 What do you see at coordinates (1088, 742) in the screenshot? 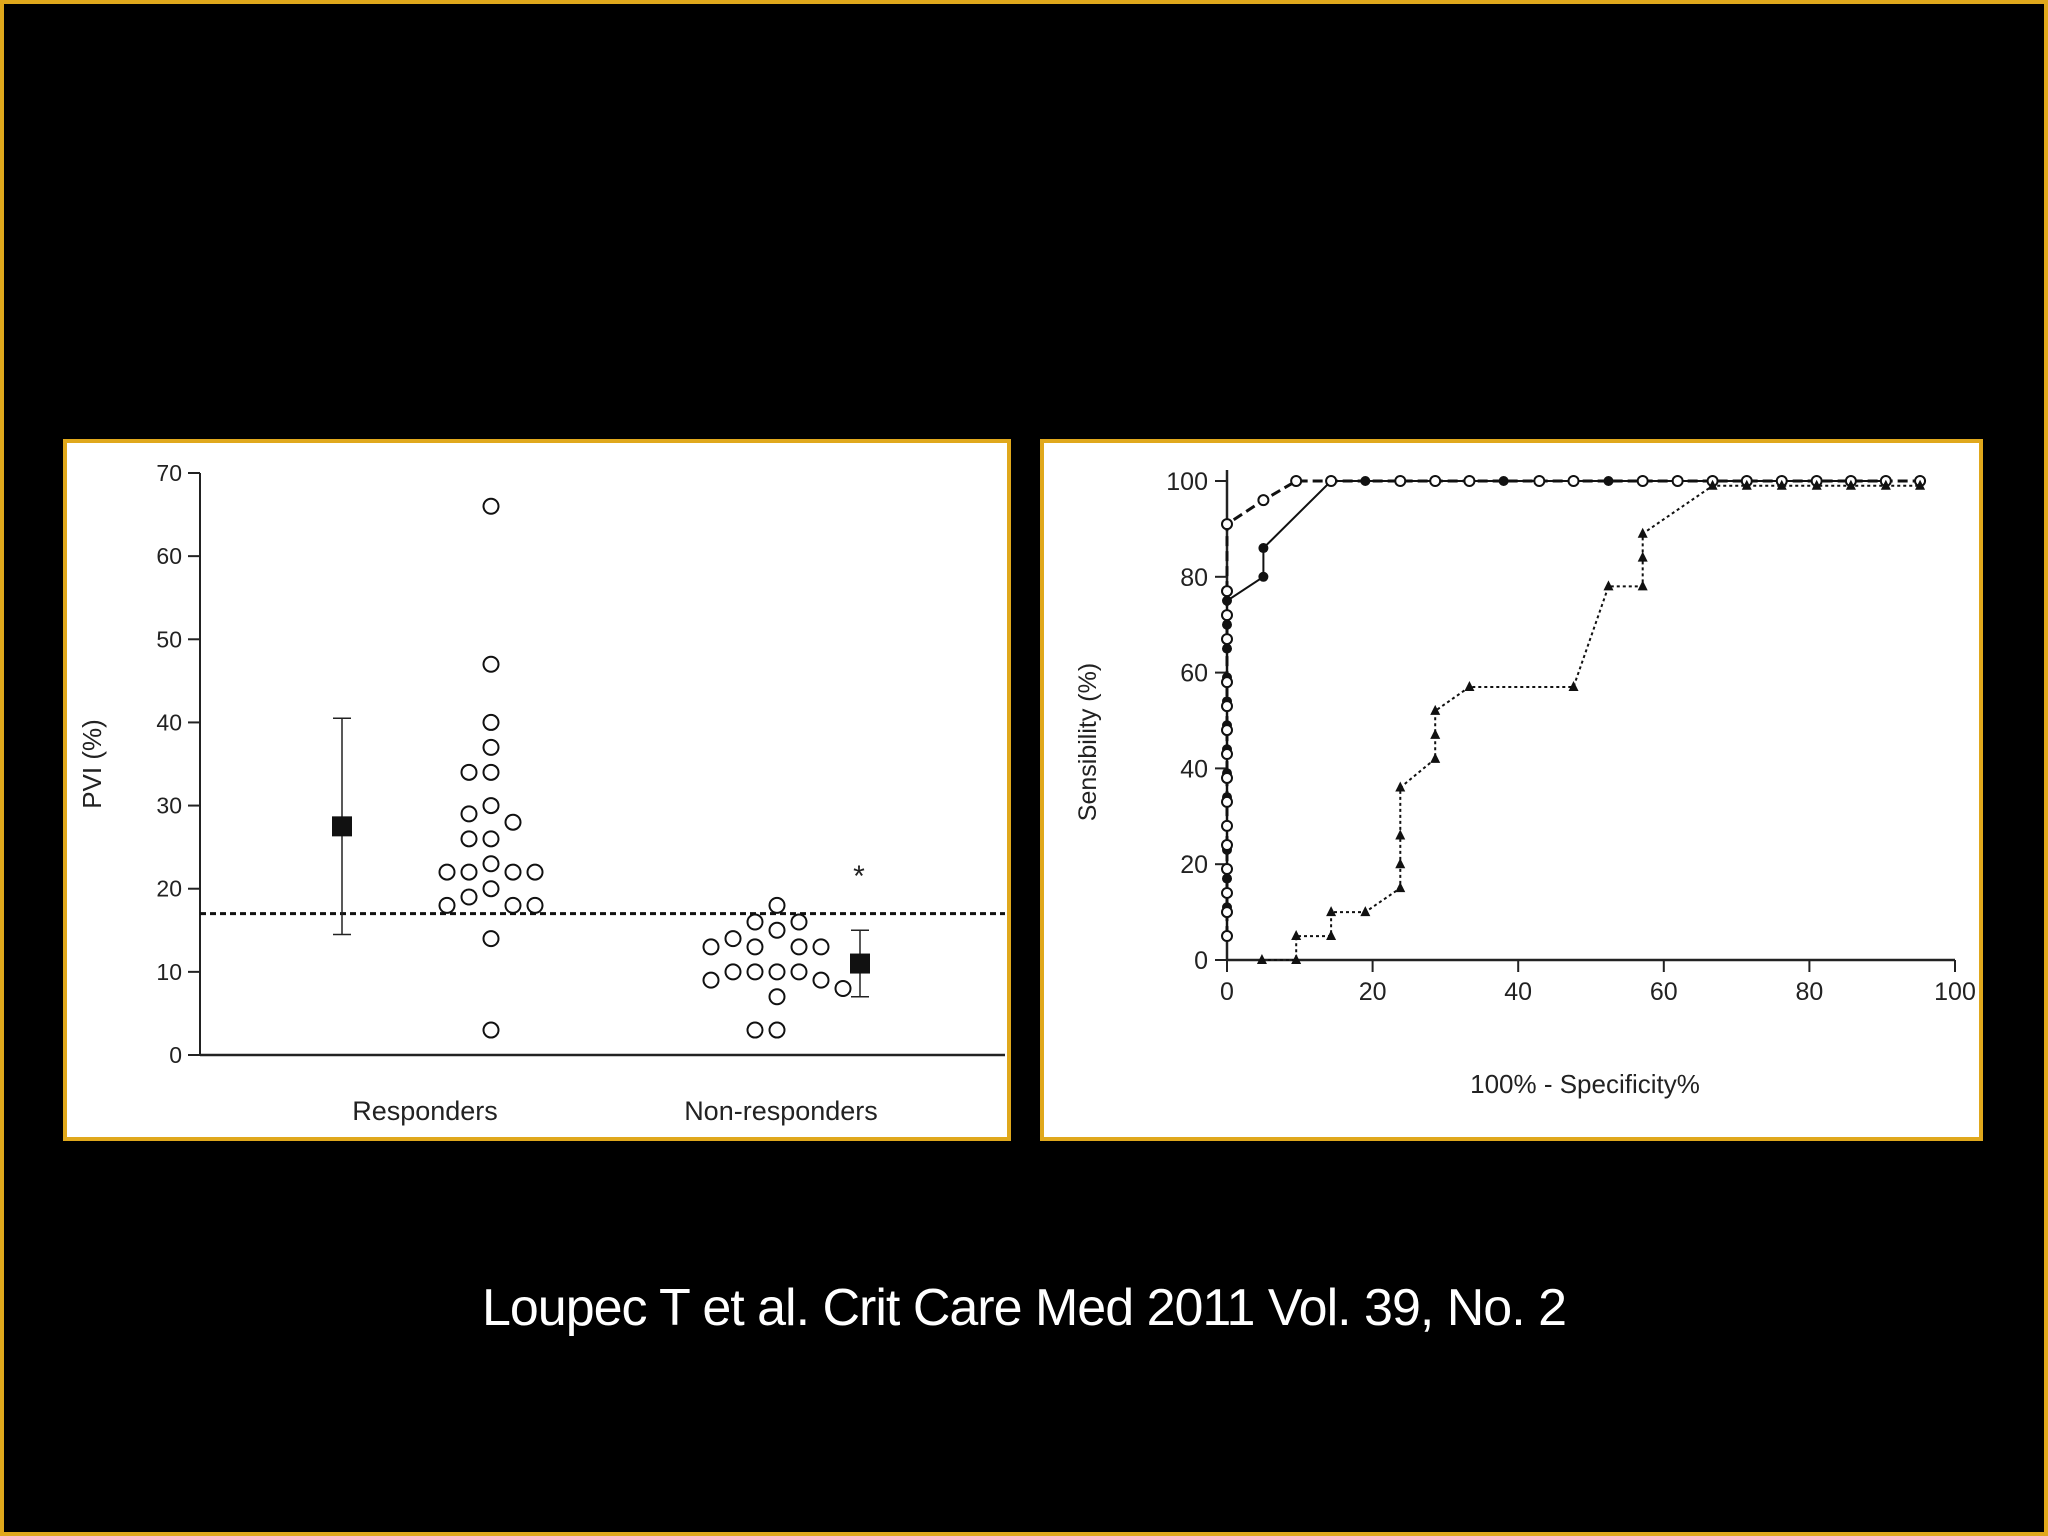
I see `roc-y-axis-label: Sensibility (%)` at bounding box center [1088, 742].